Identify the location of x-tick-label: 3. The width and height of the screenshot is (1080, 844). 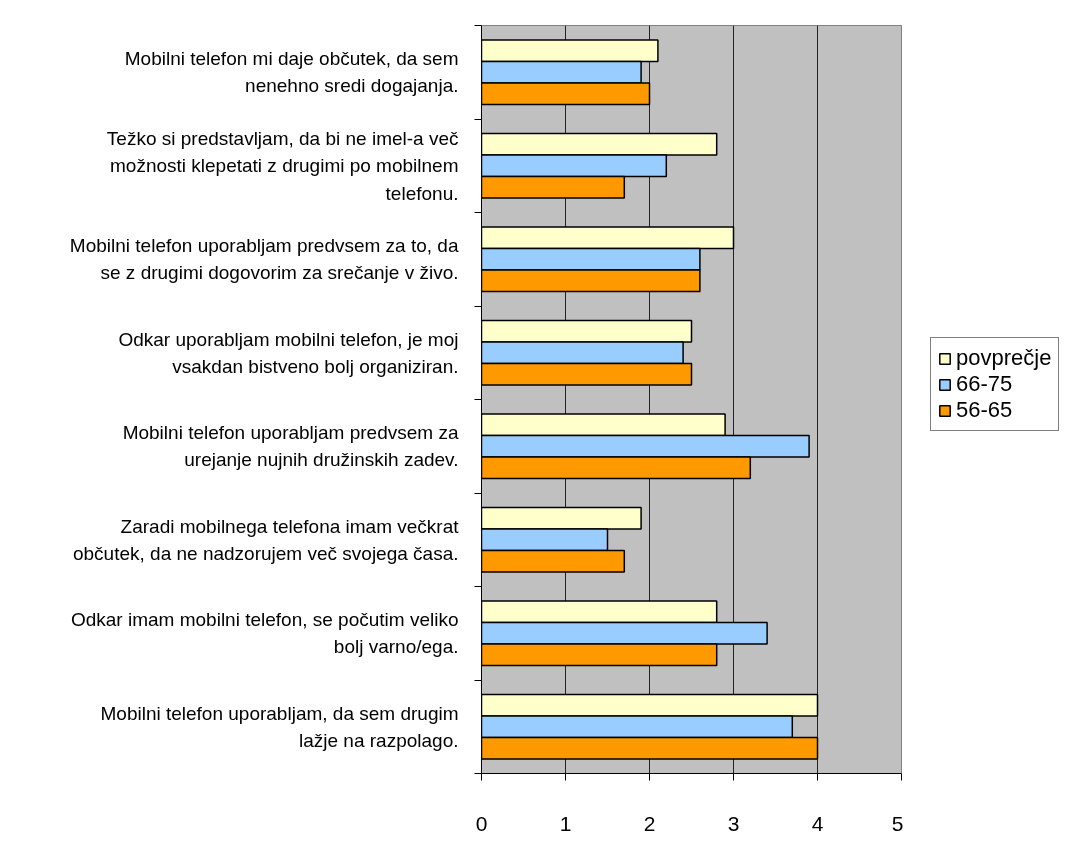
(733, 823).